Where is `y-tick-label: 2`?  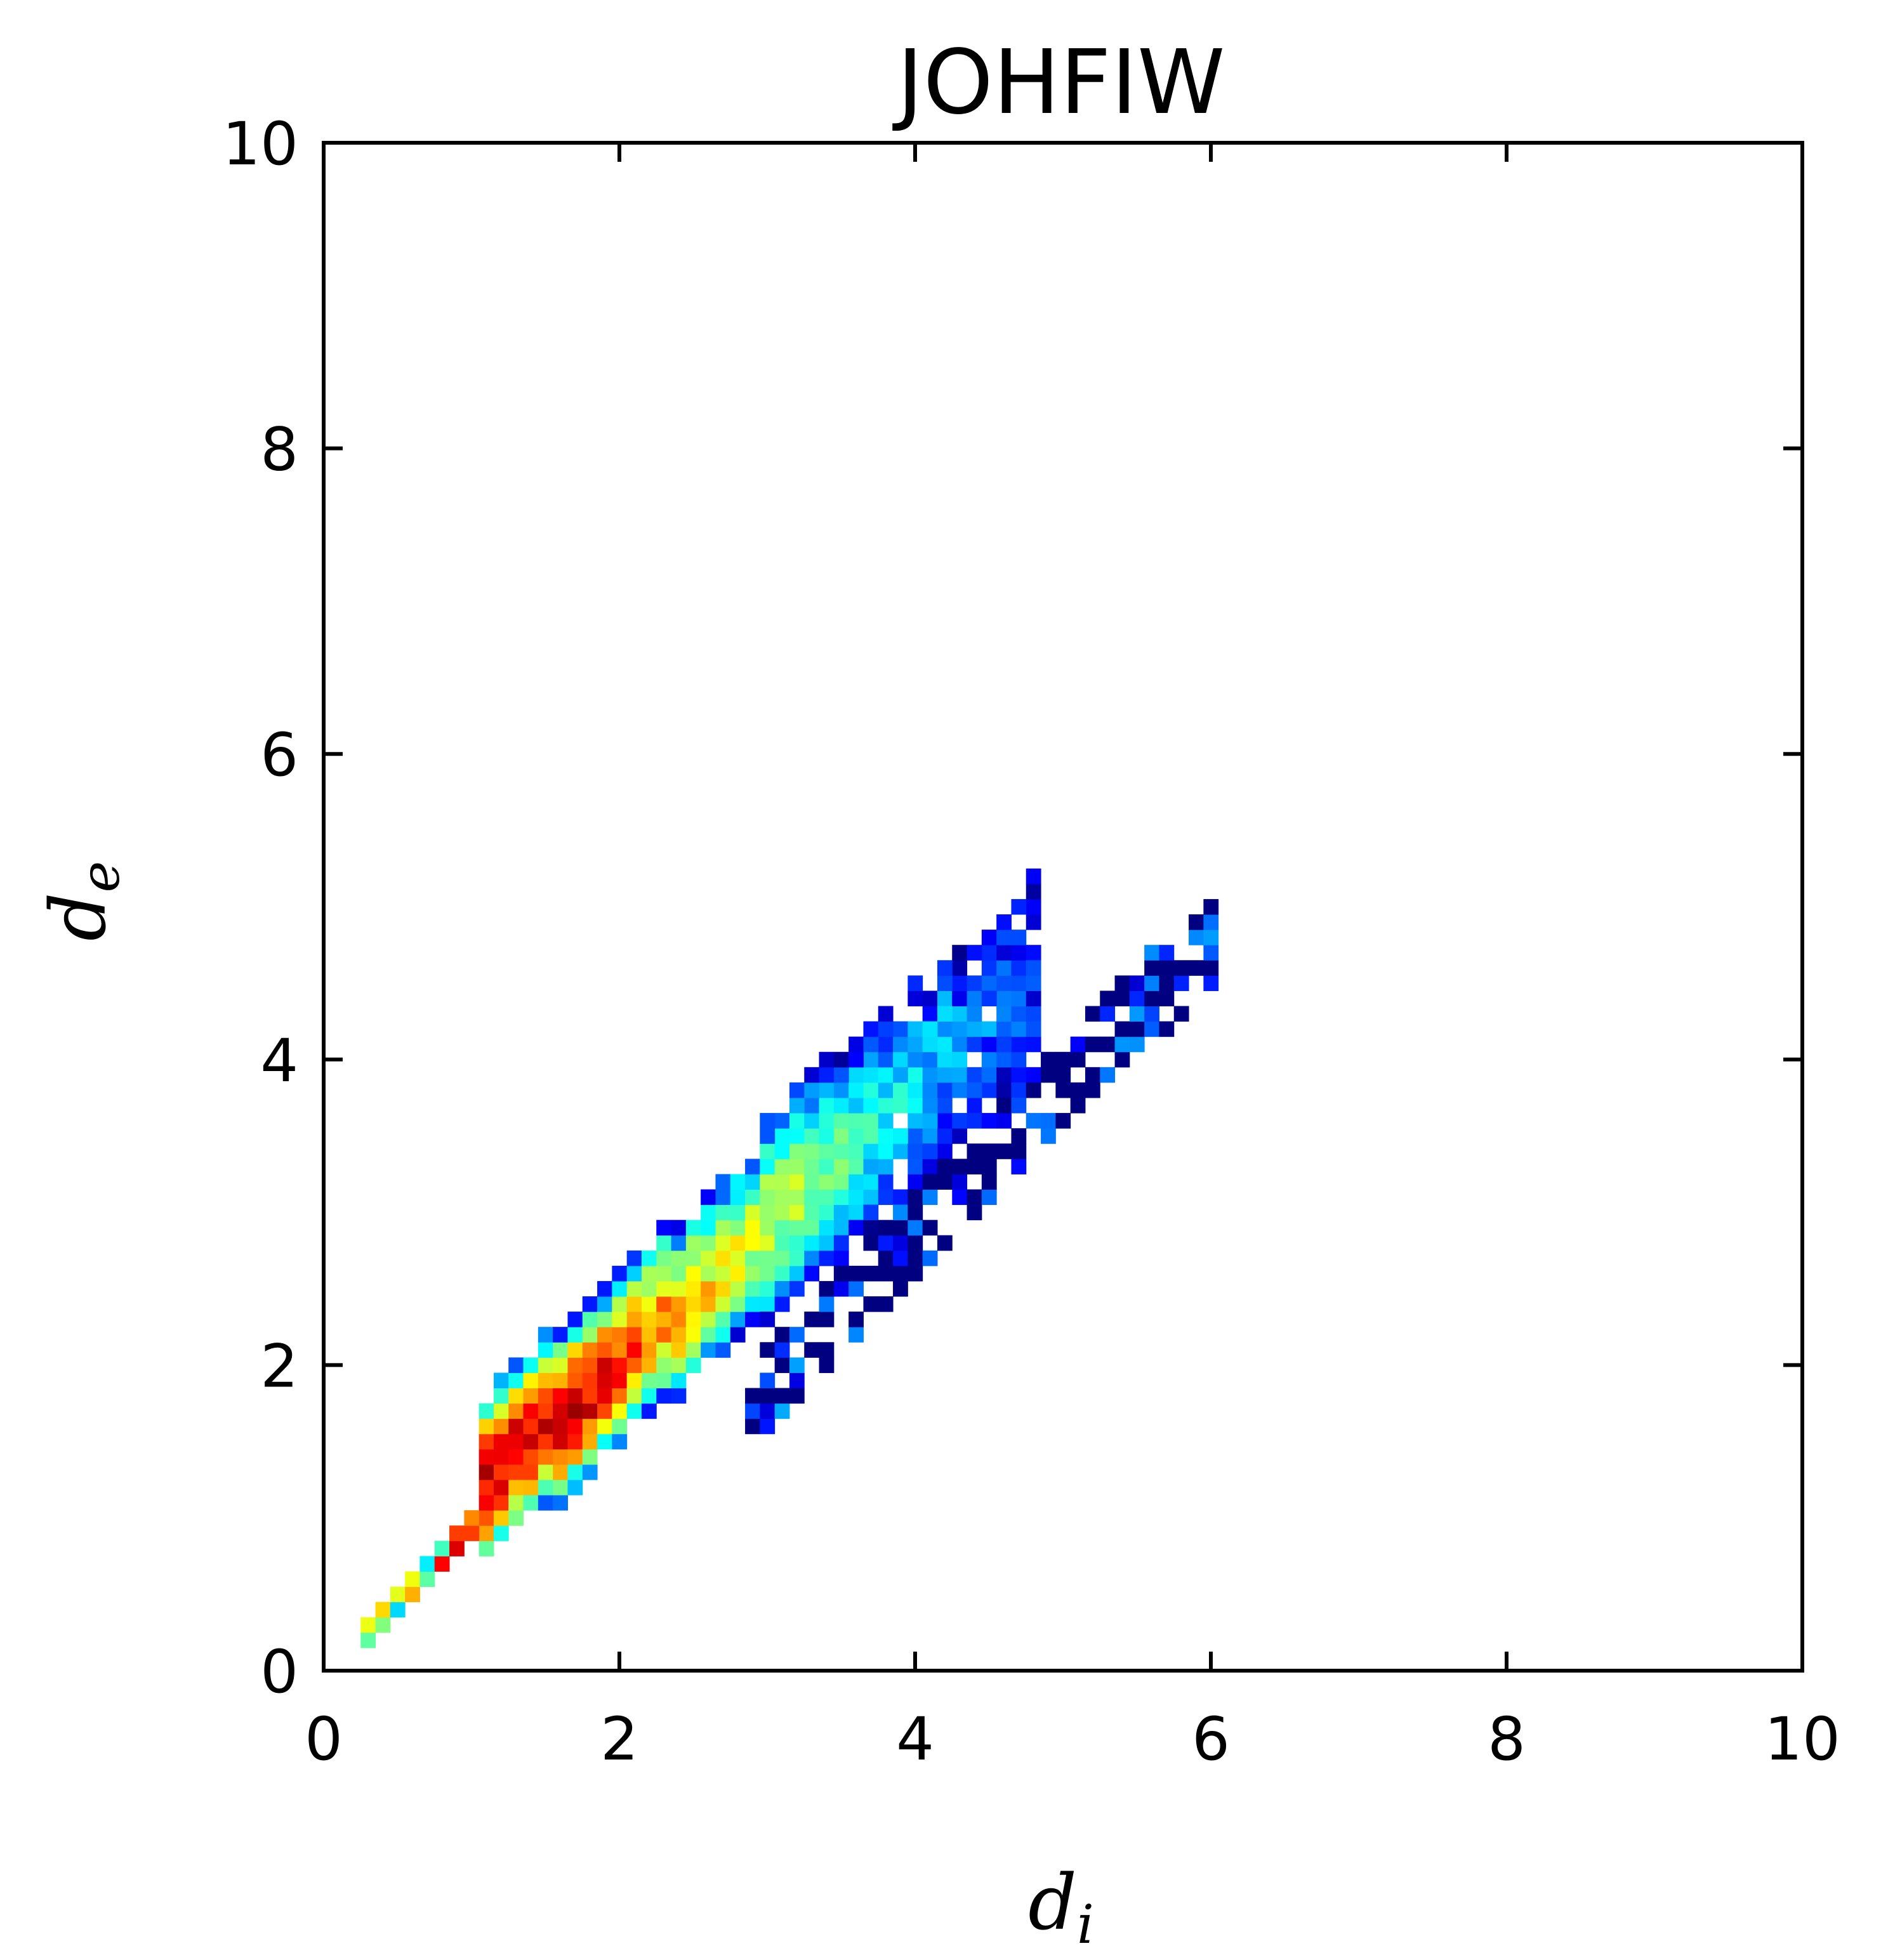 y-tick-label: 2 is located at coordinates (279, 1366).